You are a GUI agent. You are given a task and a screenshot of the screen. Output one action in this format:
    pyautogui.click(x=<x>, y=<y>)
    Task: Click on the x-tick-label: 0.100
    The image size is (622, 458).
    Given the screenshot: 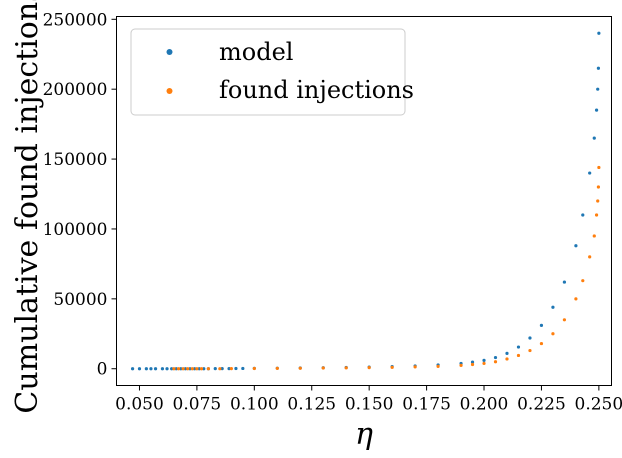 What is the action you would take?
    pyautogui.click(x=254, y=405)
    